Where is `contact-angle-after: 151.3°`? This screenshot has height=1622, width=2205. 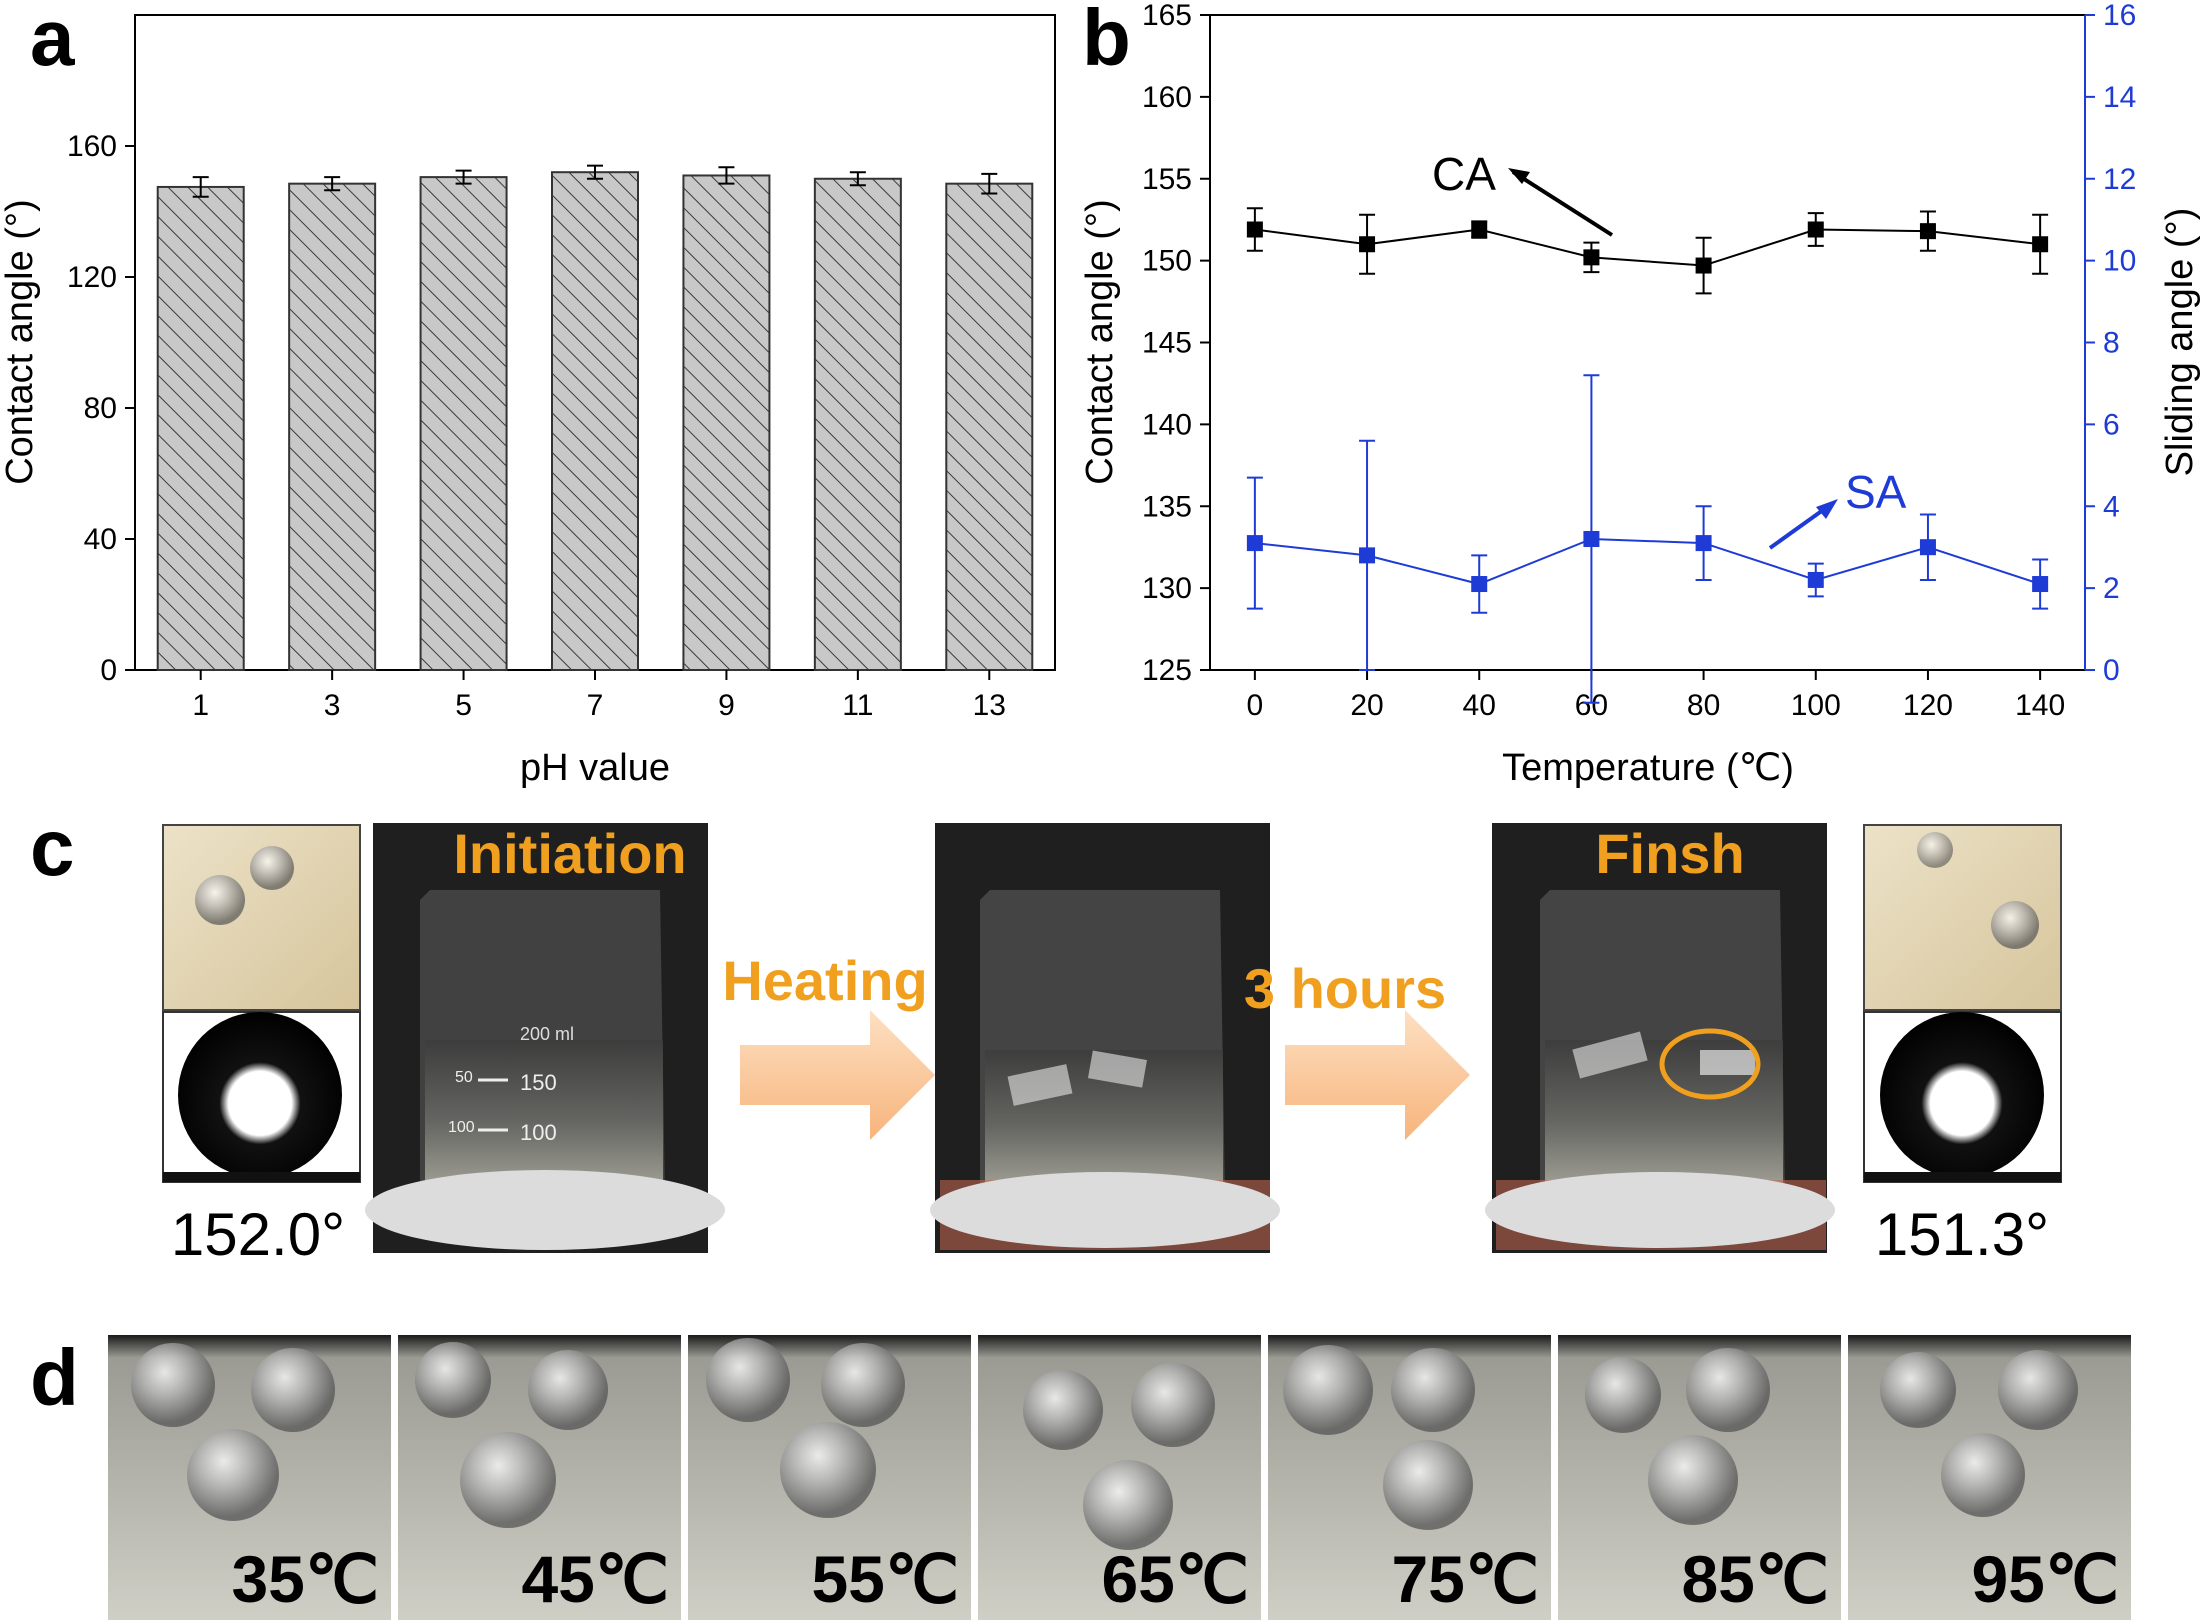
contact-angle-after: 151.3° is located at coordinates (1962, 1234).